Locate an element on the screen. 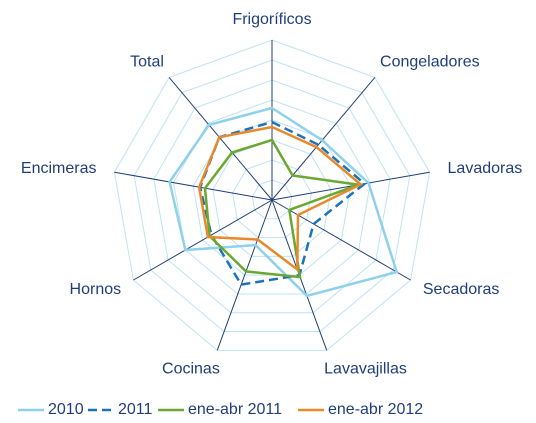 Image resolution: width=536 pixels, height=423 pixels. category-label: Congeladores is located at coordinates (430, 61).